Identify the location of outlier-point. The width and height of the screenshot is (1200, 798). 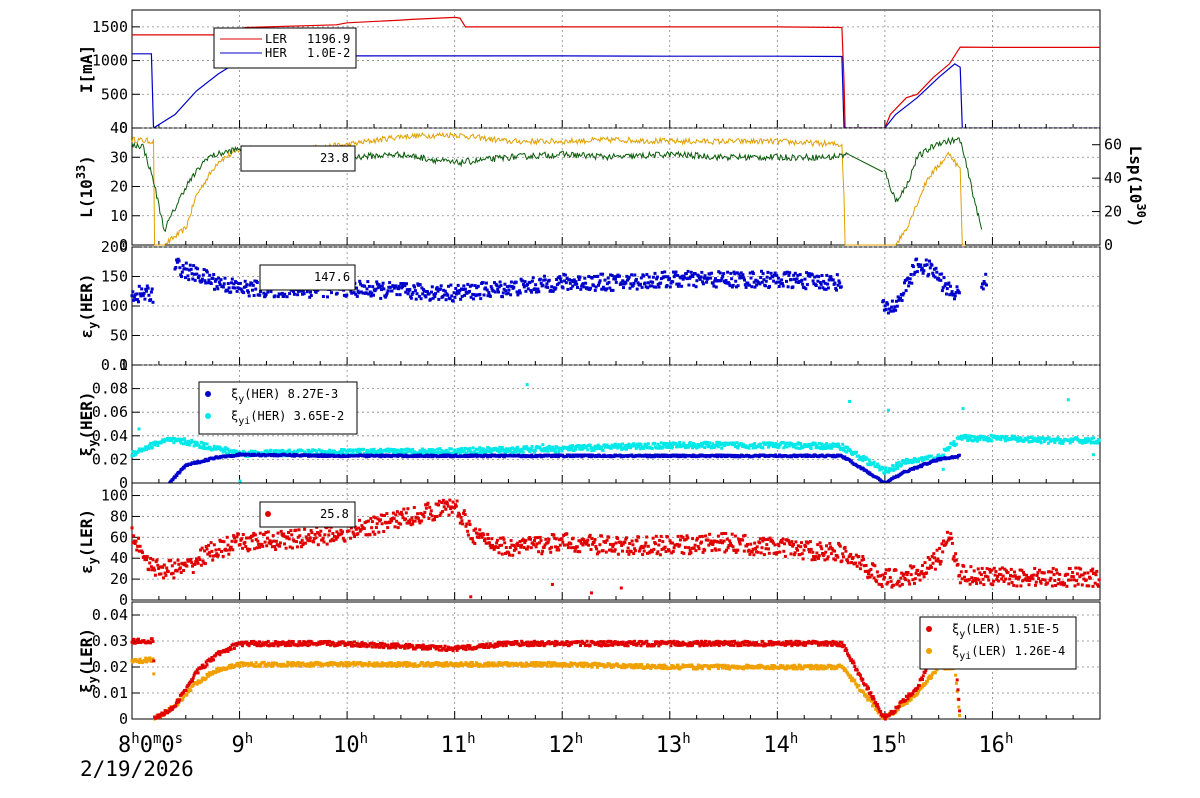
(1093, 455).